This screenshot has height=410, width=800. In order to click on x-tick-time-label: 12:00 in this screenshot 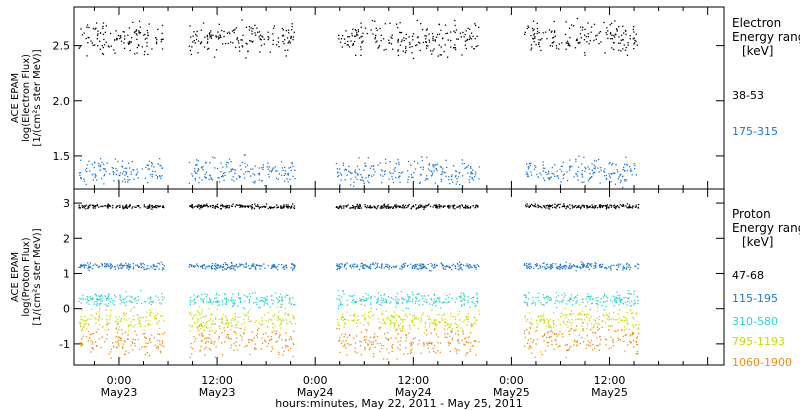, I will do `click(217, 380)`.